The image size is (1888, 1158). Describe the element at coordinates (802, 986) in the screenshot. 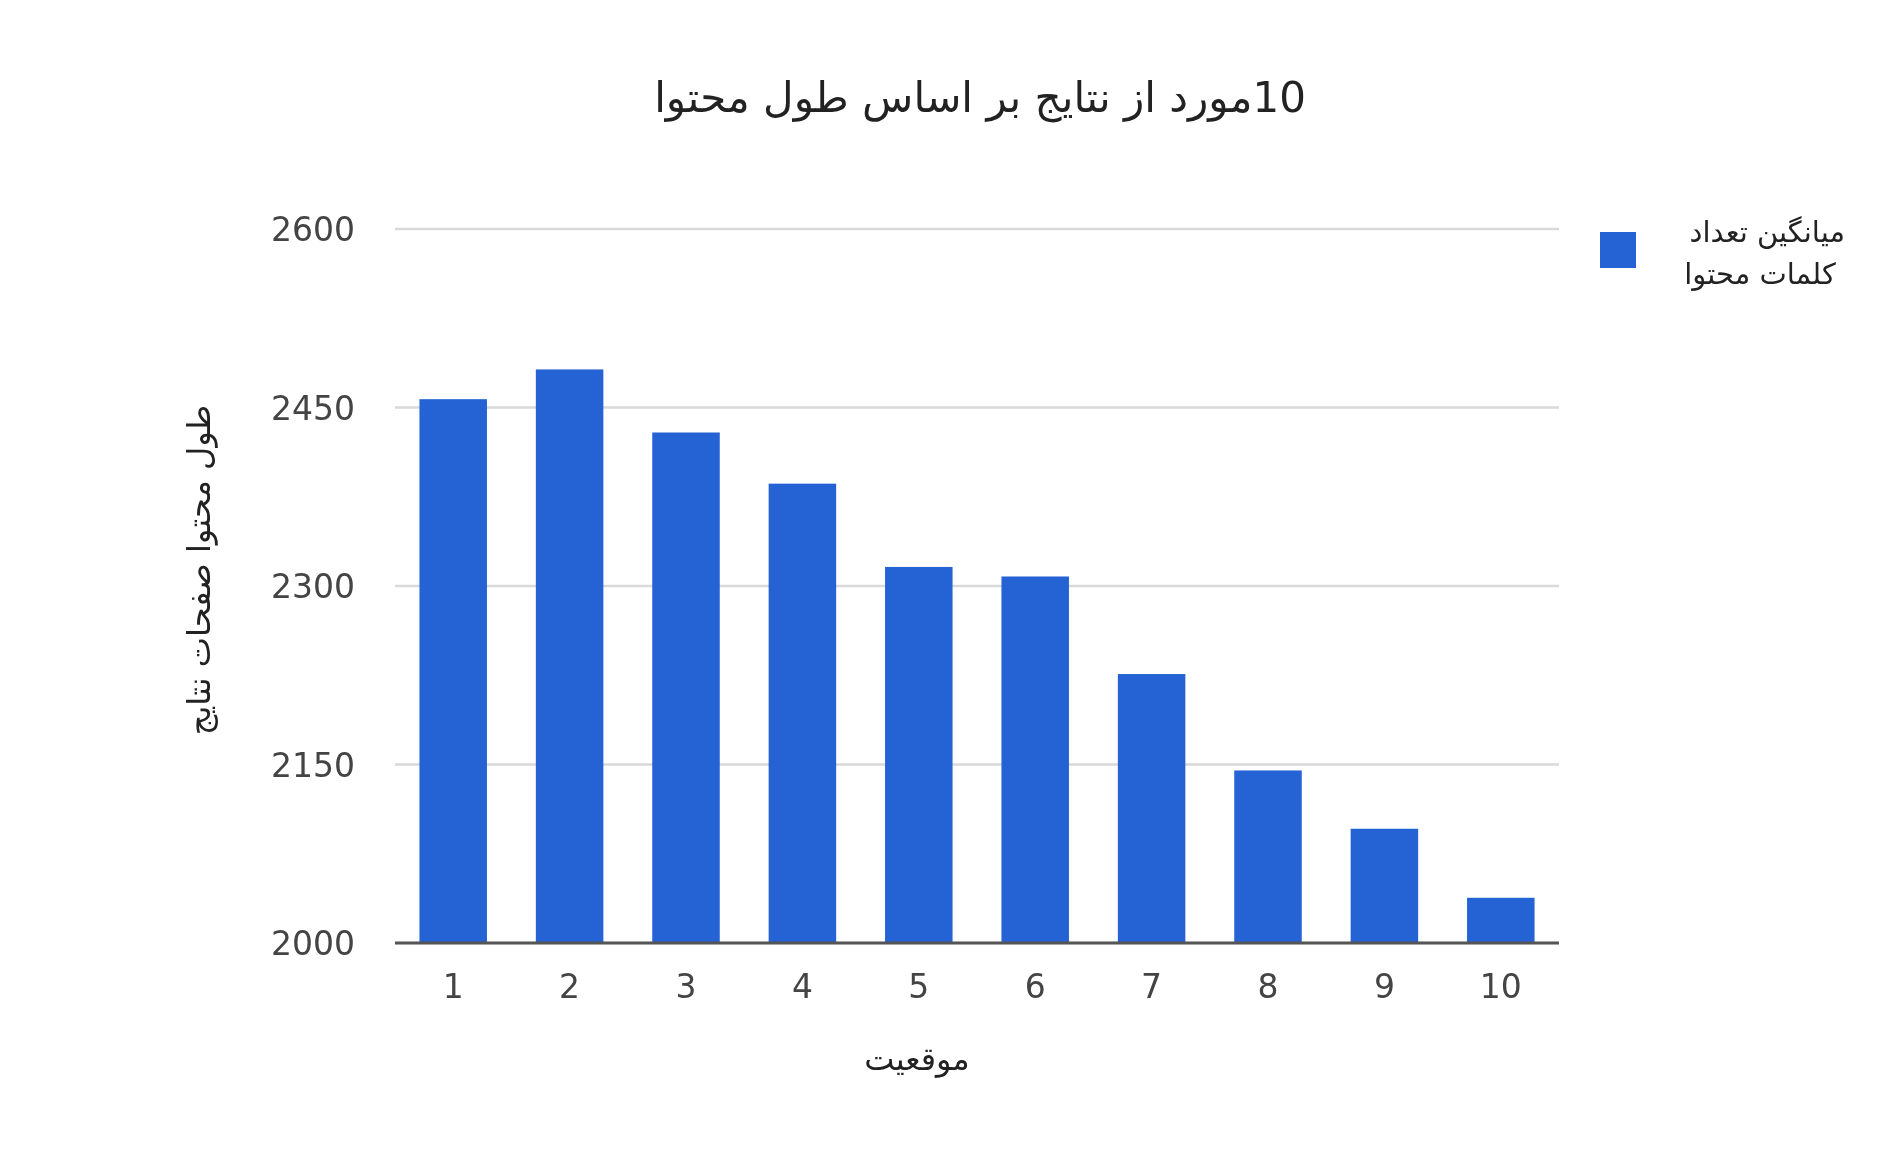

I see `x-tick-label: 4` at that location.